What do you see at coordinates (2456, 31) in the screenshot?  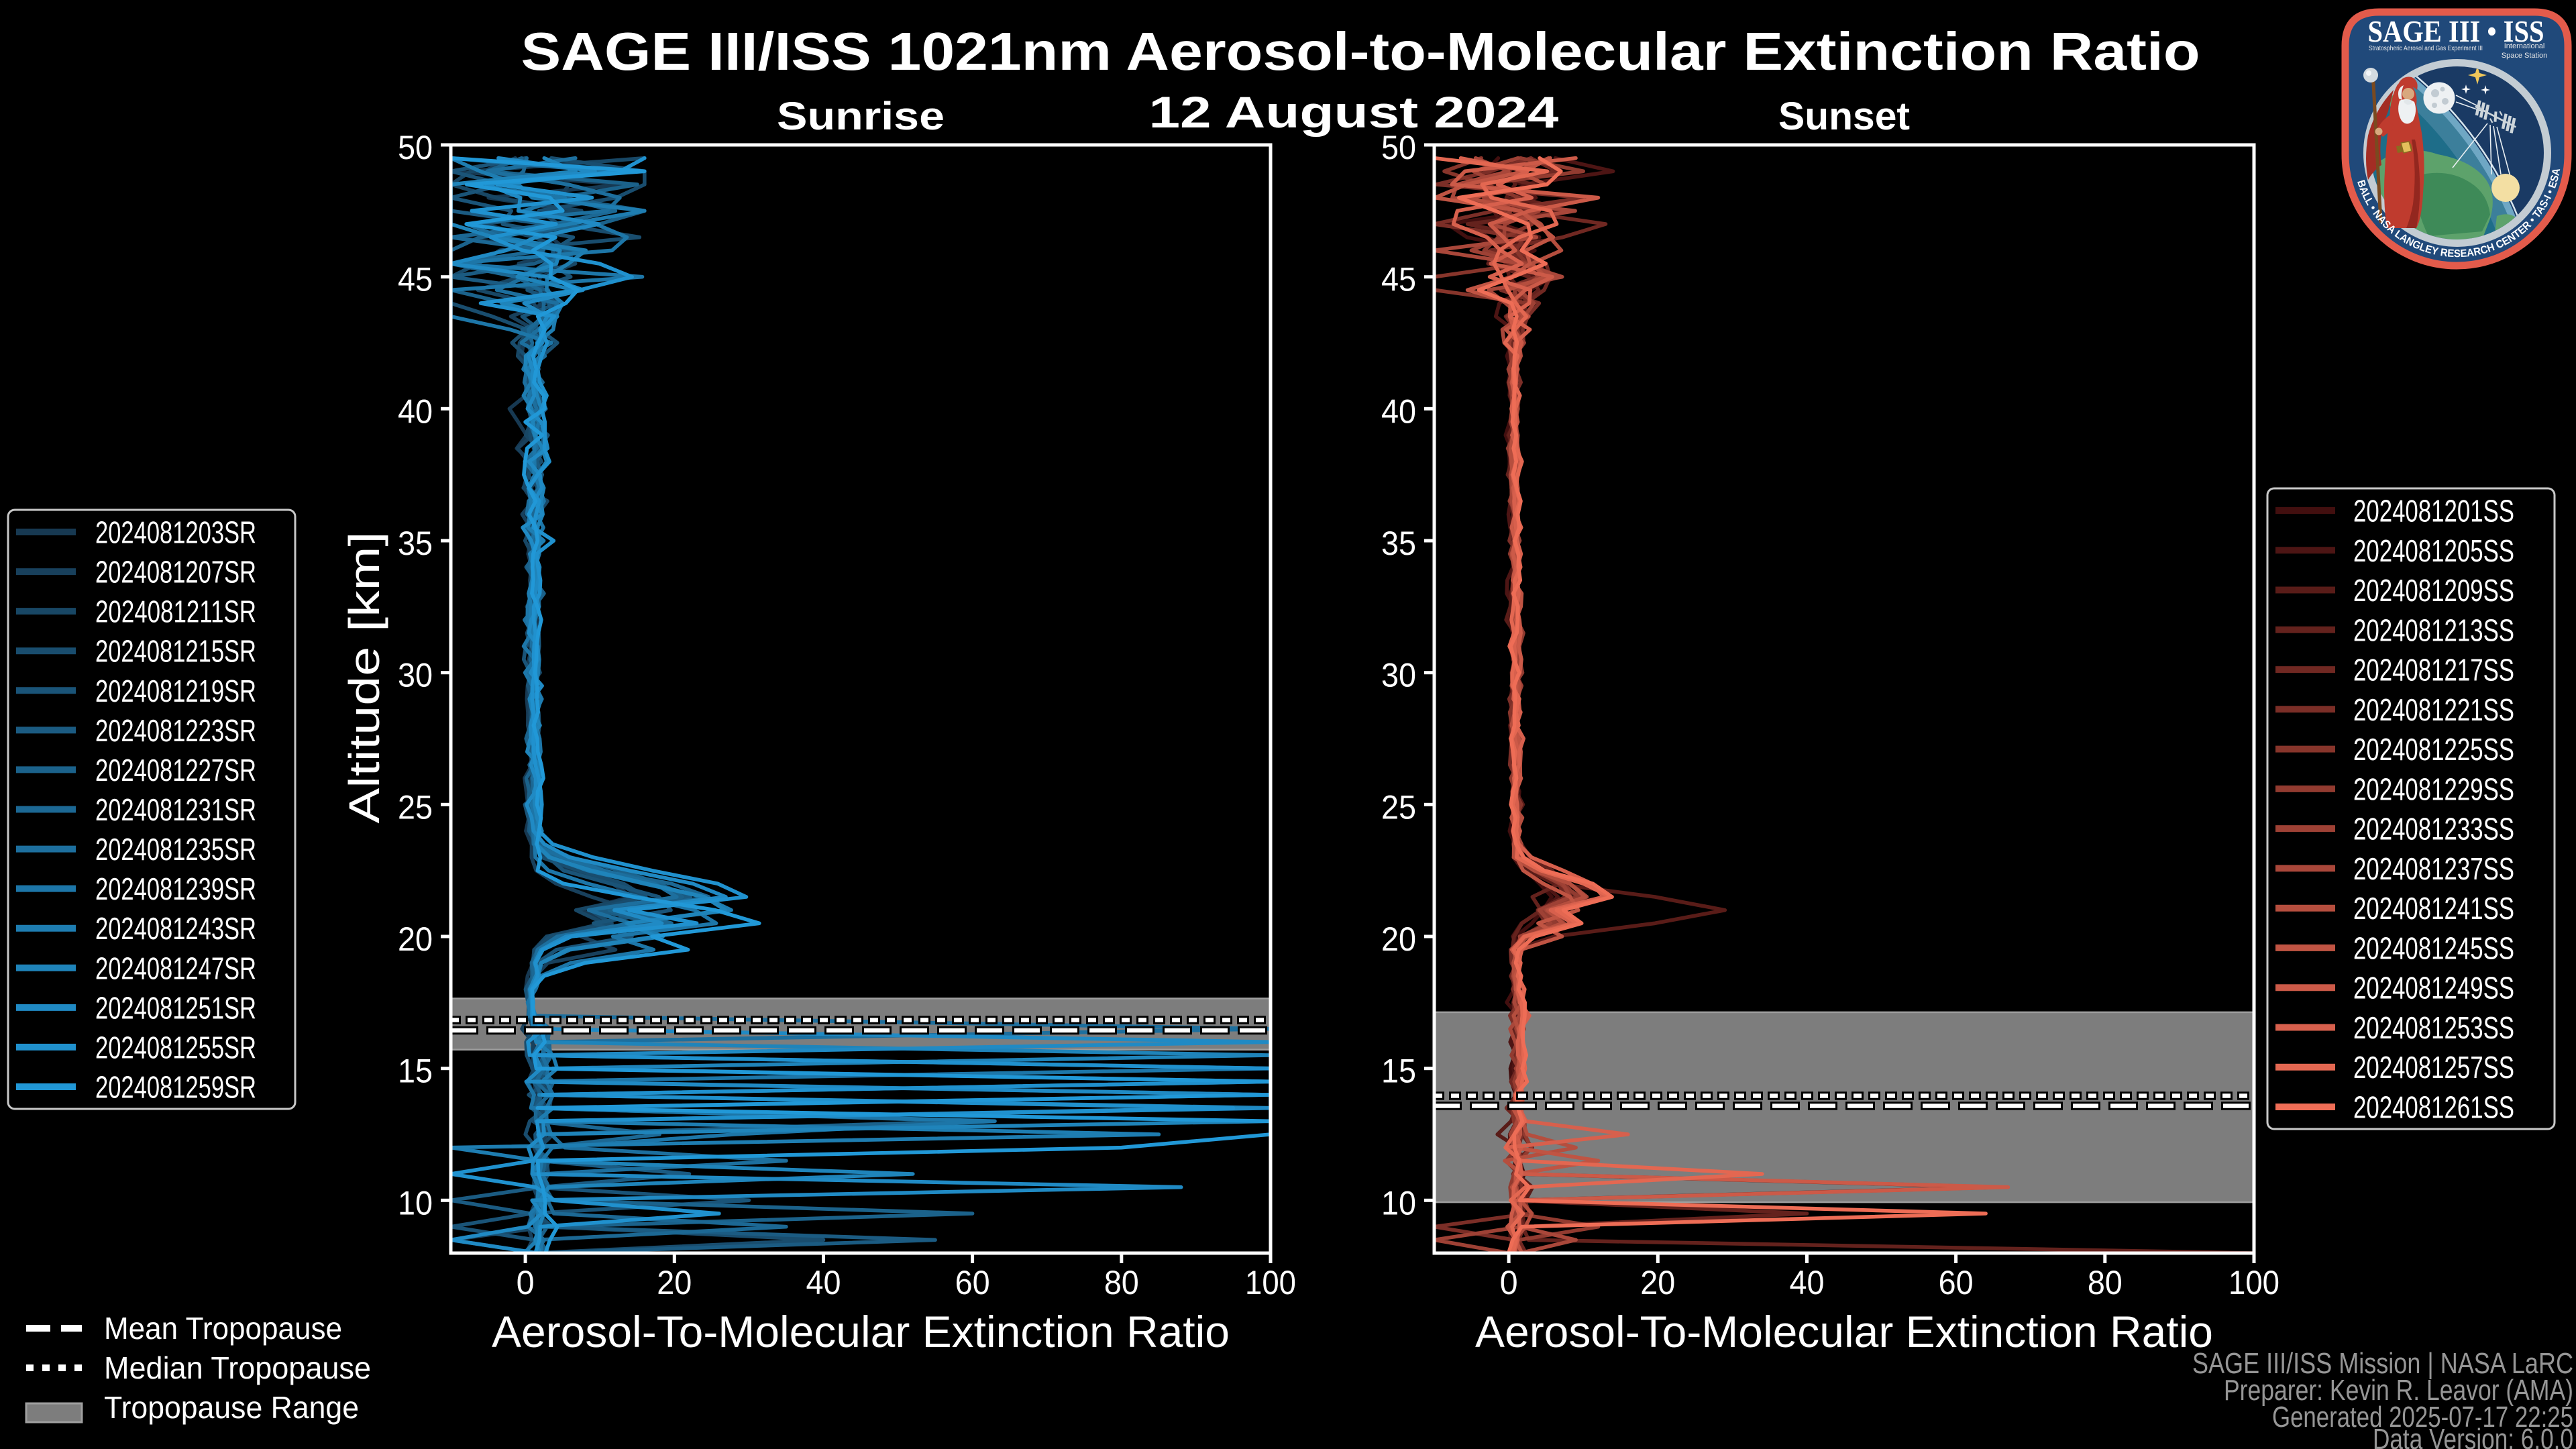 I see `svg-text: SAGE III • ISS` at bounding box center [2456, 31].